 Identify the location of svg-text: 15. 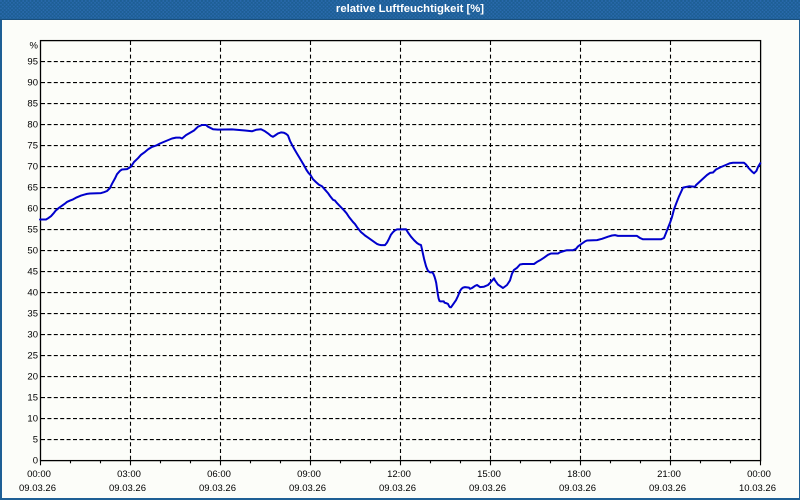
(32, 397).